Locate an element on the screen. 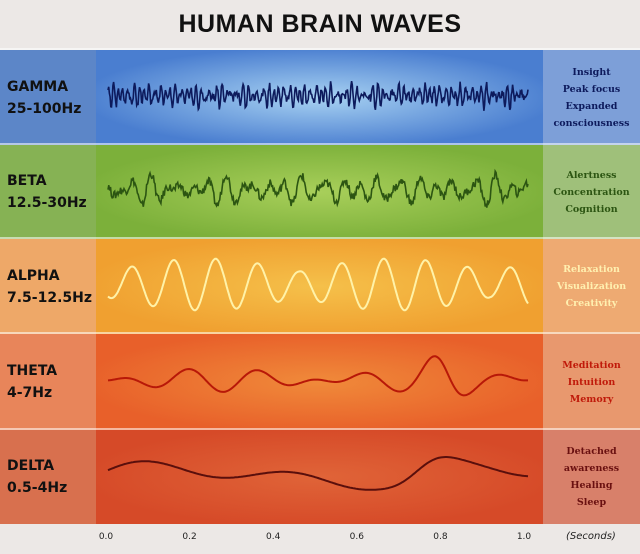 The width and height of the screenshot is (640, 554). effect-text: Intuition is located at coordinates (591, 382).